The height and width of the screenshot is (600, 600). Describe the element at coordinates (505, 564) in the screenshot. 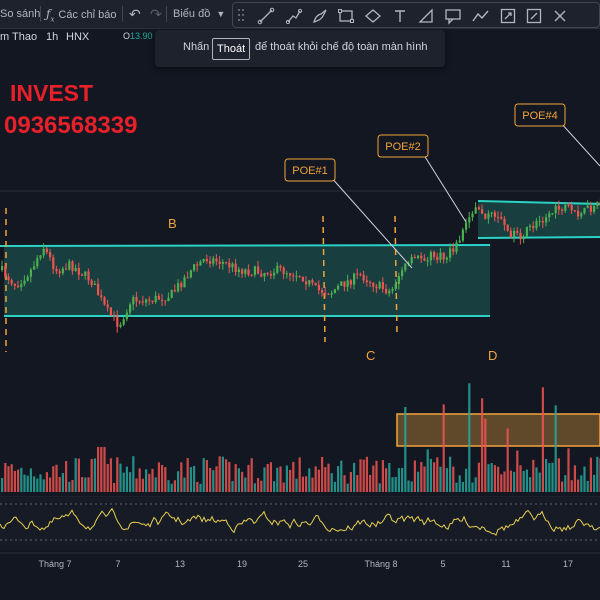

I see `x-tick-label: 11` at that location.